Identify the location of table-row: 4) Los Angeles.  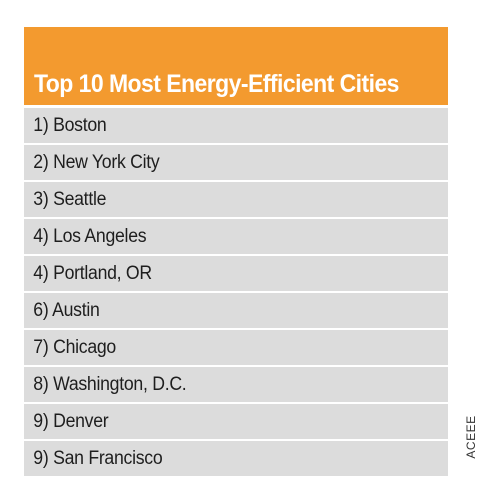
(236, 236).